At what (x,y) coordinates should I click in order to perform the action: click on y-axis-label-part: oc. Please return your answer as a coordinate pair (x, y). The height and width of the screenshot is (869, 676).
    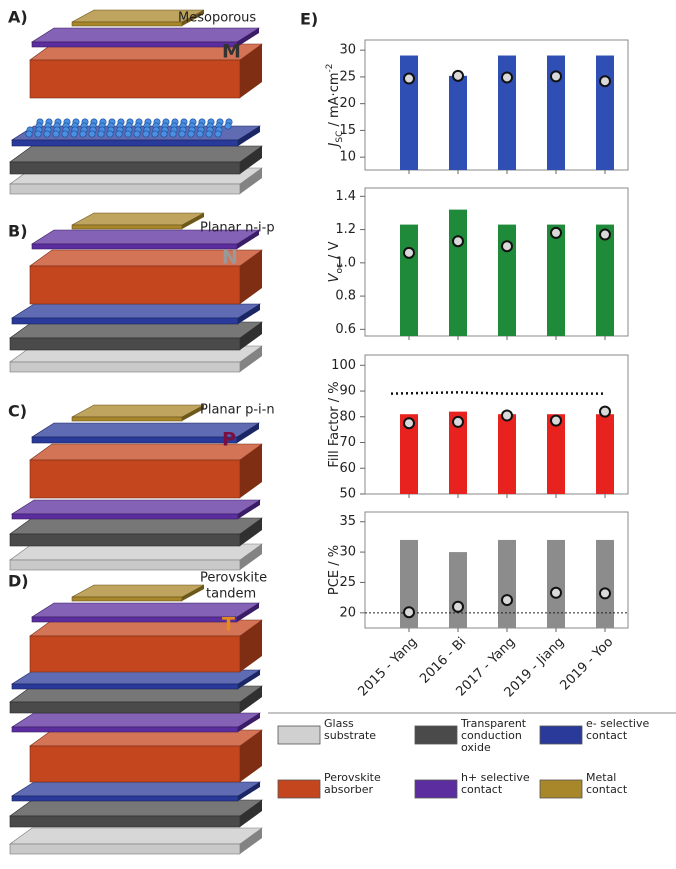
    Looking at the image, I should click on (340, 268).